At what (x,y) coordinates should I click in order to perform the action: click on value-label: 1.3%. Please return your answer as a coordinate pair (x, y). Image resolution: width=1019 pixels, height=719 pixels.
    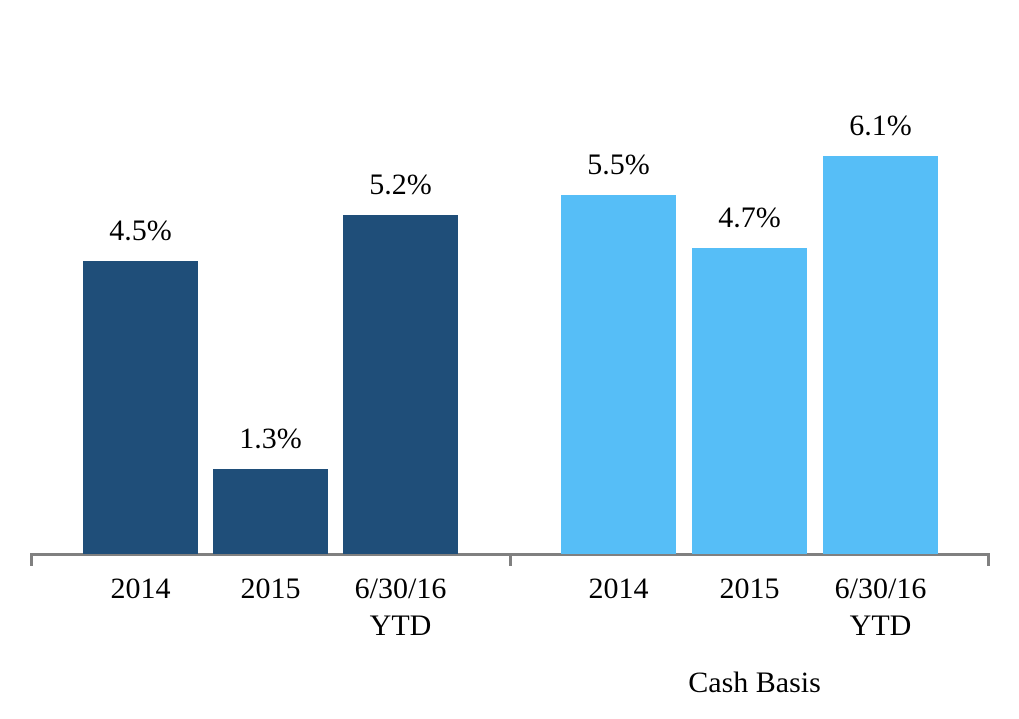
    Looking at the image, I should click on (270, 438).